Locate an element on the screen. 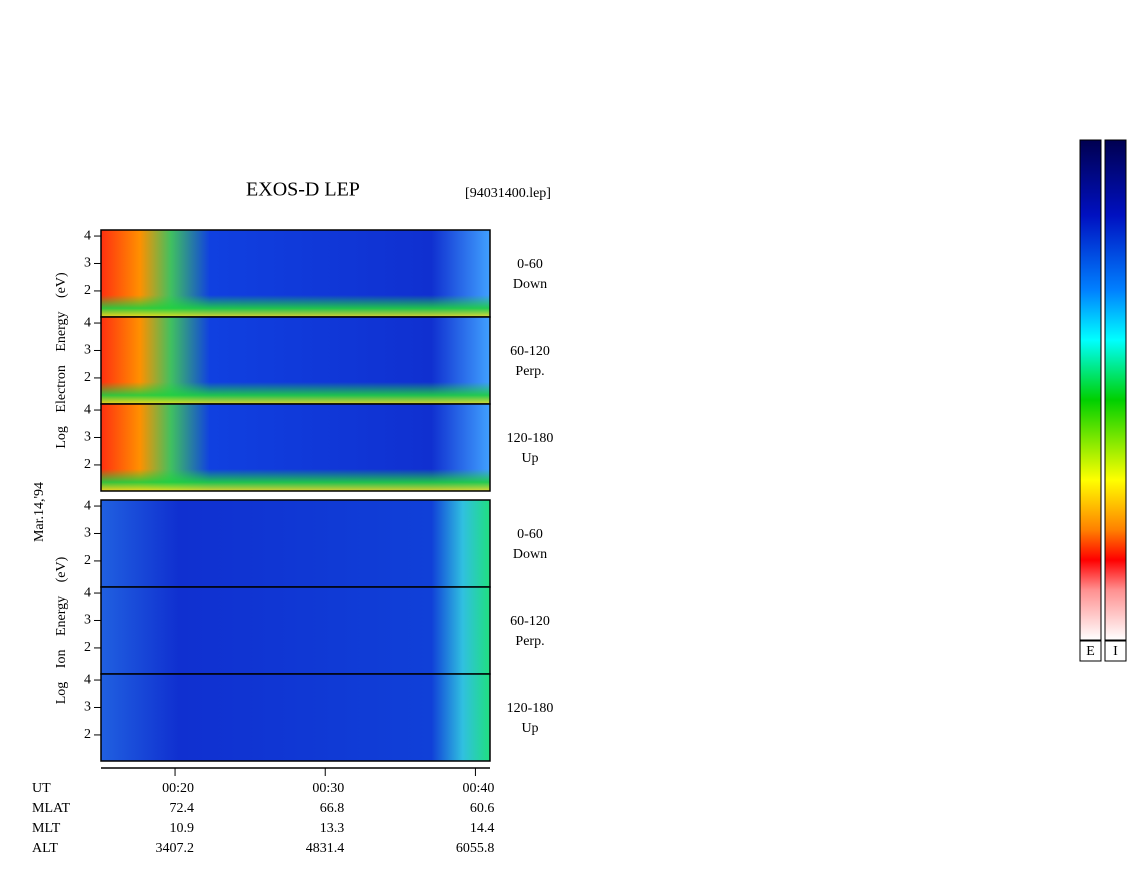 The width and height of the screenshot is (1130, 875). ephemeris-value: 72.4 is located at coordinates (182, 808).